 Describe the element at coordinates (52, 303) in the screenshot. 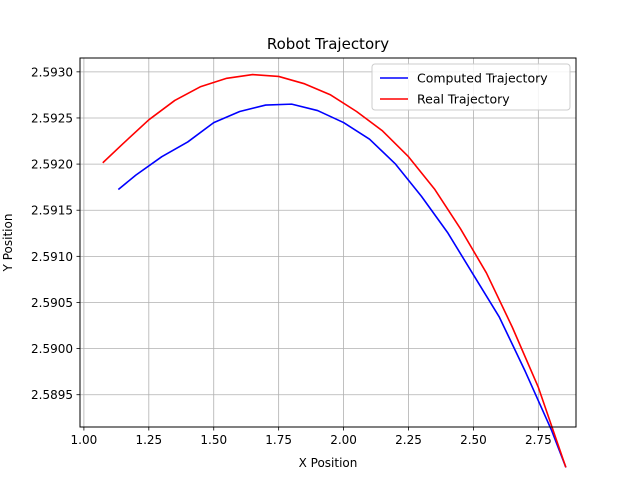

I see `y-tick-label: 2.5905` at that location.